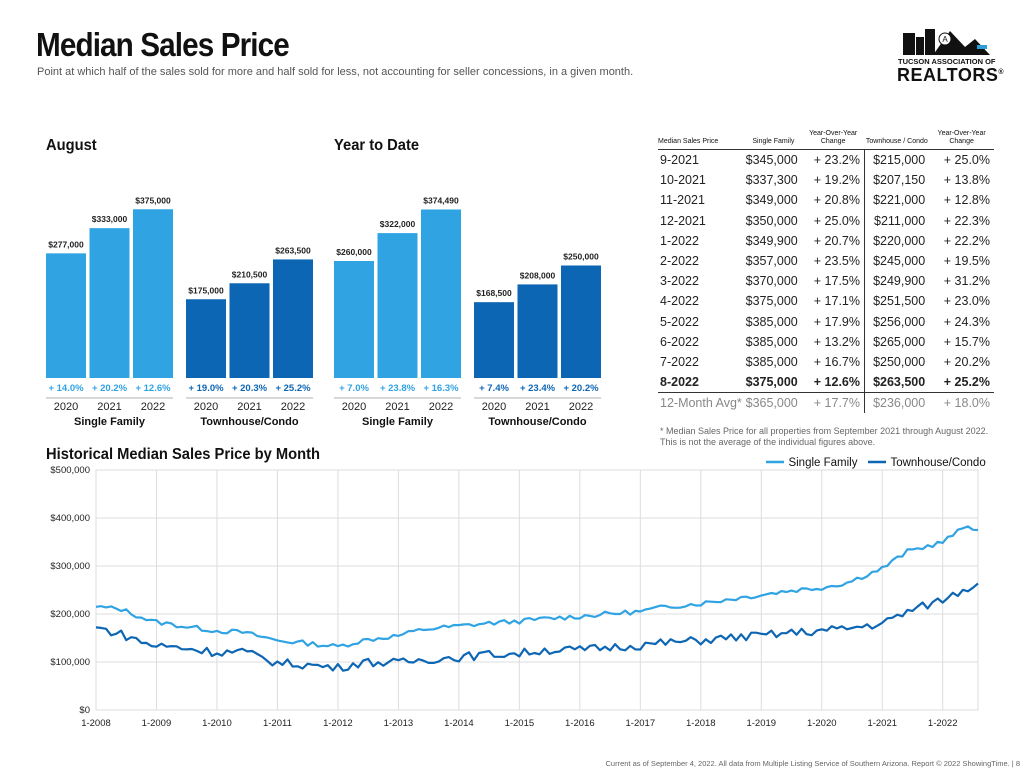 Image resolution: width=1030 pixels, height=780 pixels. What do you see at coordinates (679, 240) in the screenshot?
I see `month-cell: 1-2022` at bounding box center [679, 240].